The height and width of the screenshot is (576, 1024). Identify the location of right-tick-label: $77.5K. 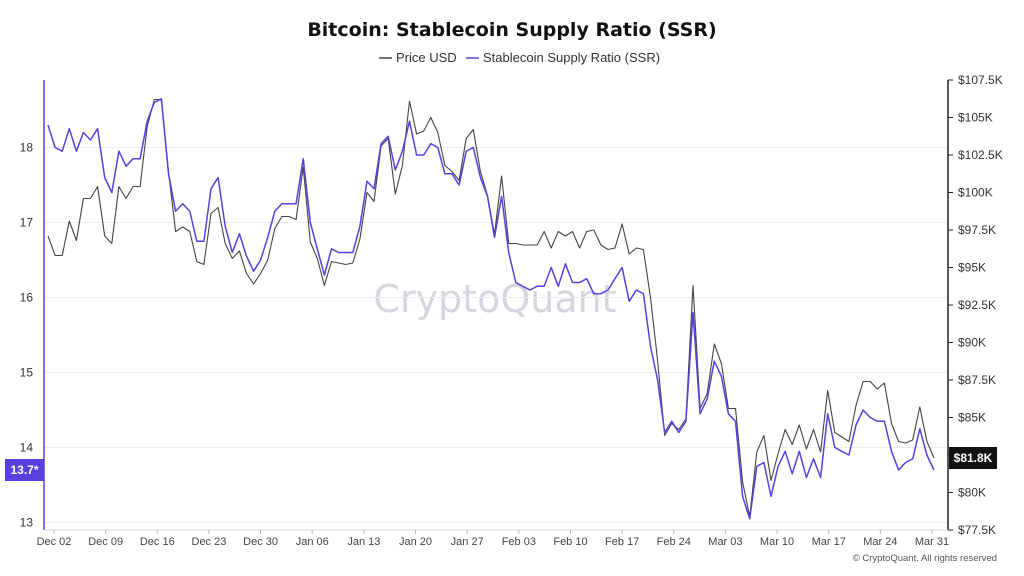
(977, 530).